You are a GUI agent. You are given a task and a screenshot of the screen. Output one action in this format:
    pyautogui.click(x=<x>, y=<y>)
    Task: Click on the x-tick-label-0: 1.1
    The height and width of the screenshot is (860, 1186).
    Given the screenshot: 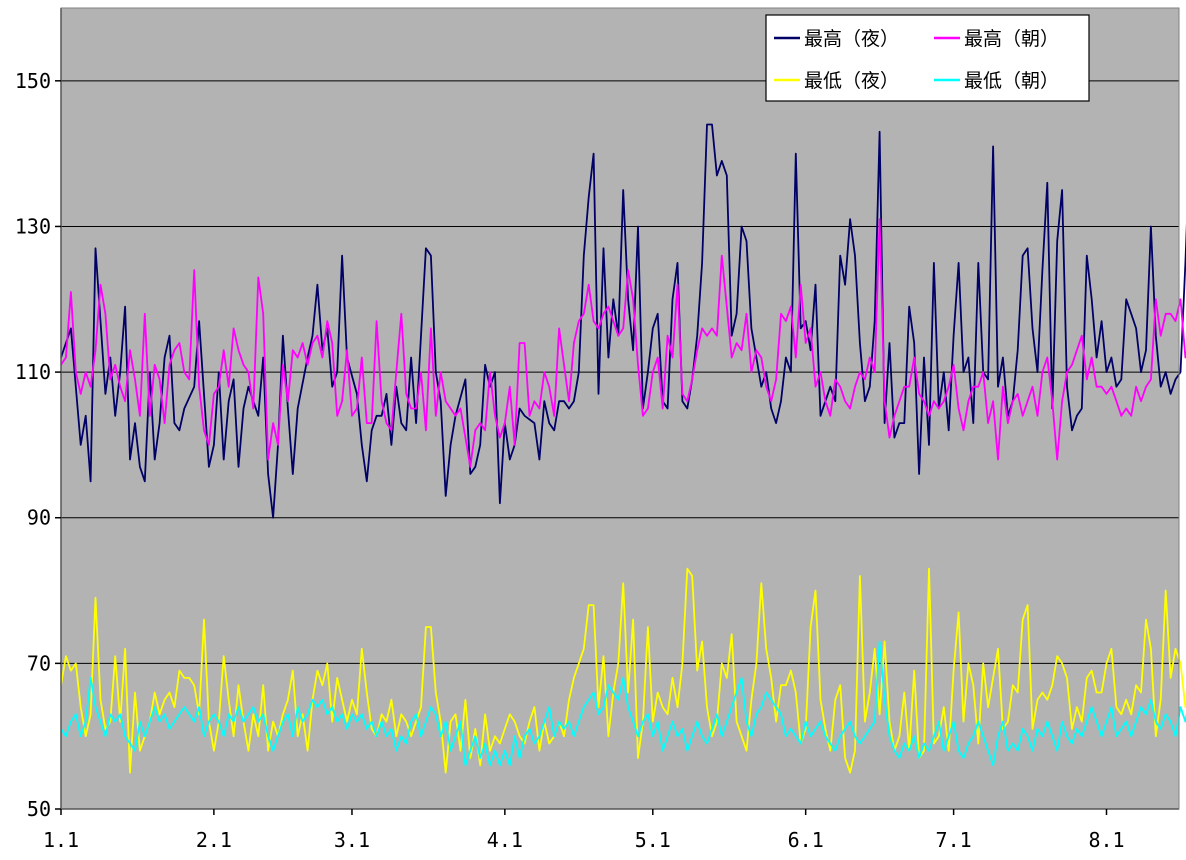 What is the action you would take?
    pyautogui.click(x=61, y=840)
    